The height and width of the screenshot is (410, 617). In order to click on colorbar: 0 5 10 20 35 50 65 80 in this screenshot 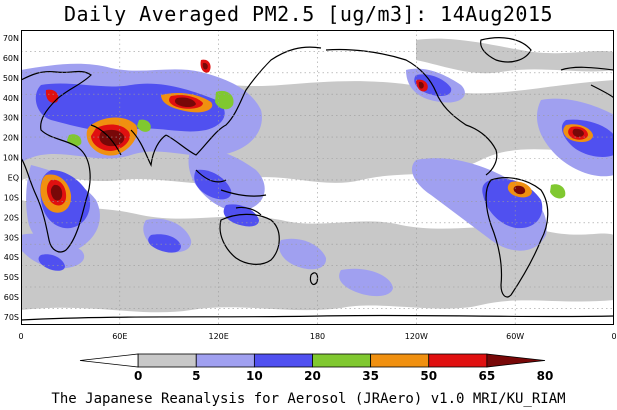, I will do `click(308, 368)`.